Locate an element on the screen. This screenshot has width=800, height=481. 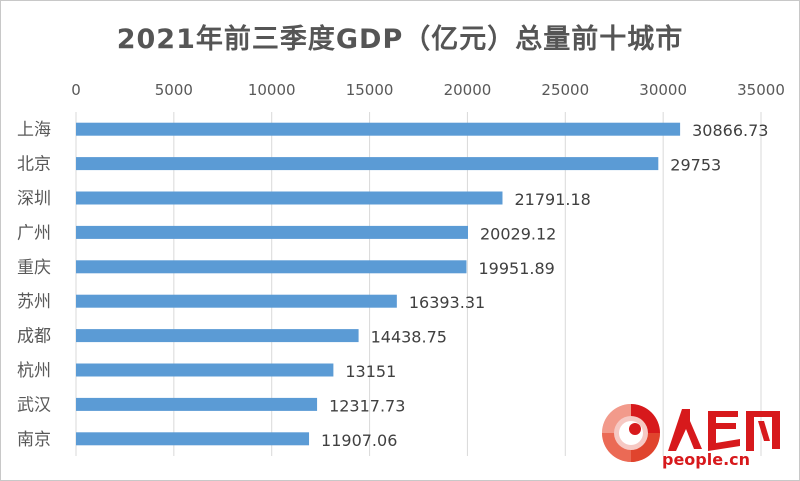
category-label: 上海 is located at coordinates (34, 130).